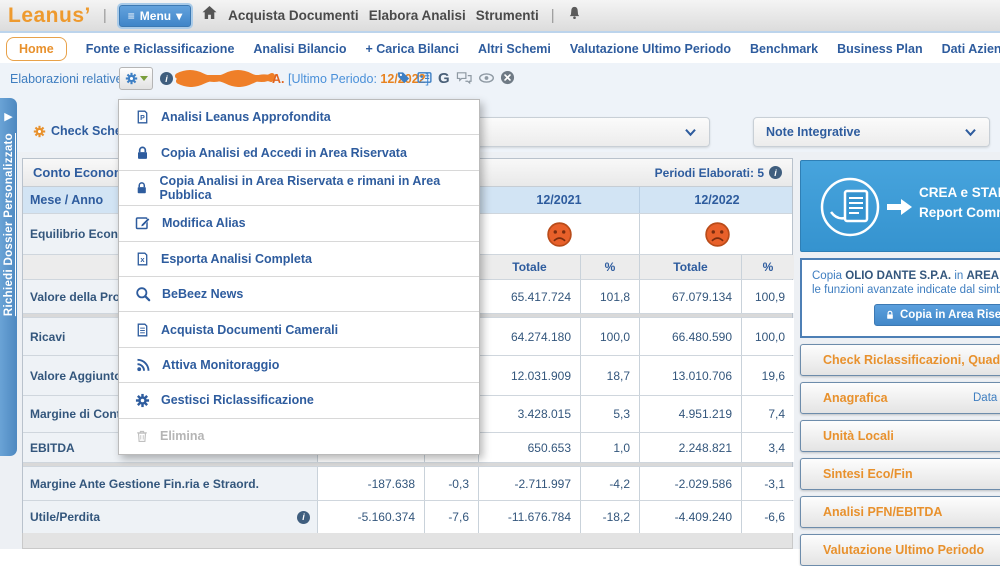 This screenshot has height=566, width=1000. Describe the element at coordinates (906, 290) in the screenshot. I see `copy-analysis-text-line2: le funzioni avanzate indicate dal simb` at that location.